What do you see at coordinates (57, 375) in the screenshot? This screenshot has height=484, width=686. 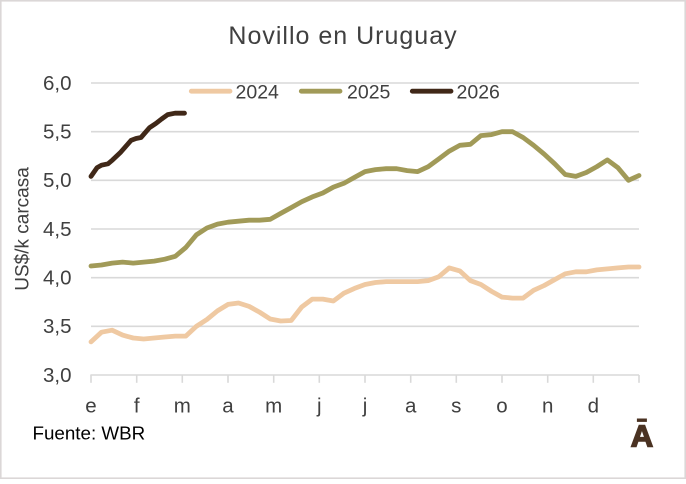 I see `svg-text: 3,0` at bounding box center [57, 375].